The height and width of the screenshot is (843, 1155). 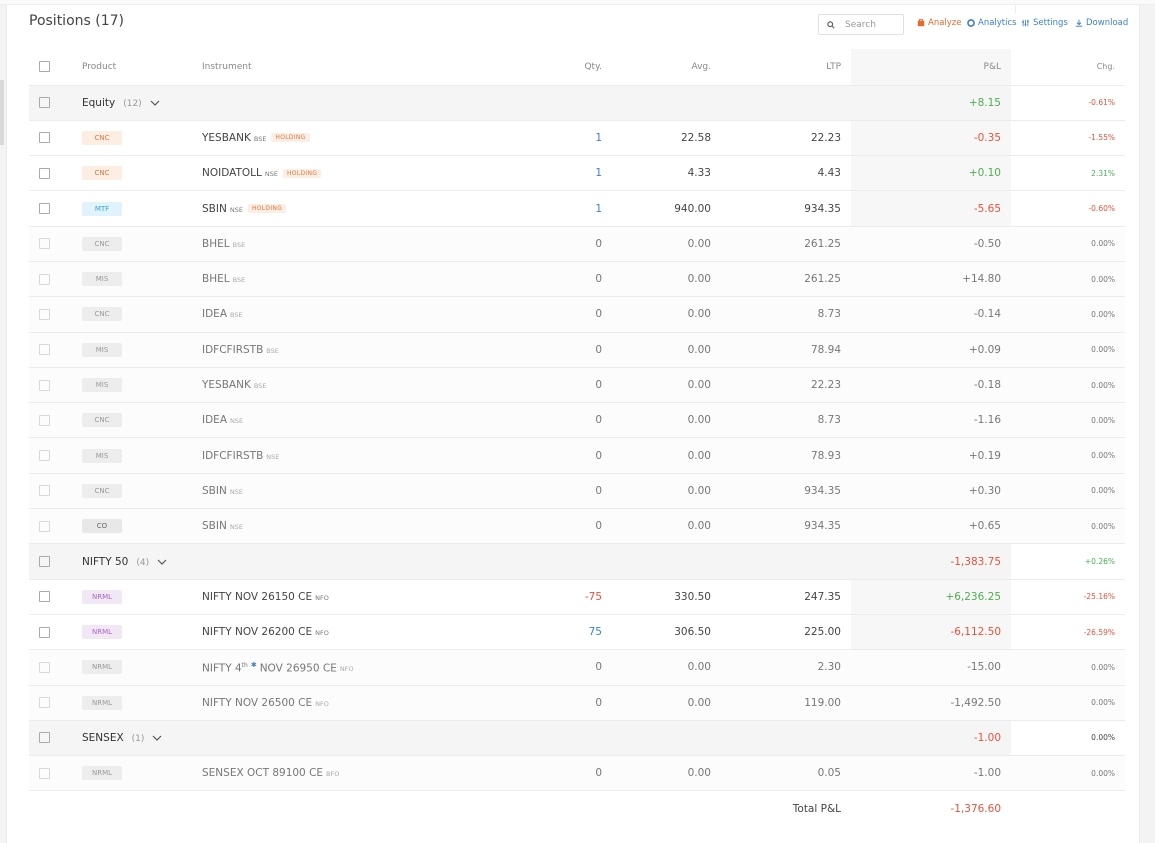 I want to click on pnl-cell: -5.65, so click(x=931, y=208).